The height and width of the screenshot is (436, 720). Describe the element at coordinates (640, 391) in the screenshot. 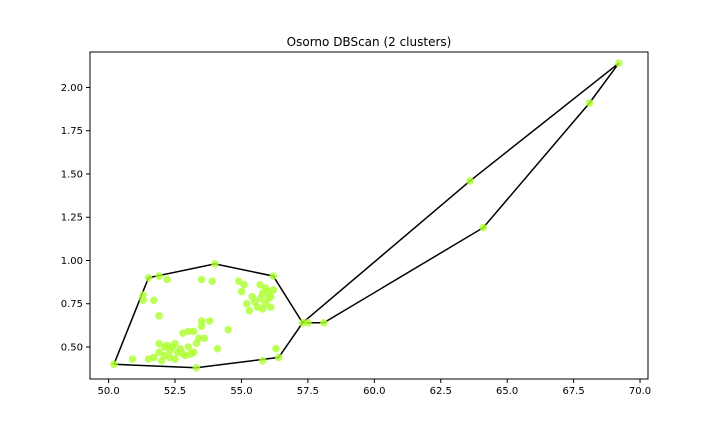

I see `x-tick-label: 70.0` at that location.